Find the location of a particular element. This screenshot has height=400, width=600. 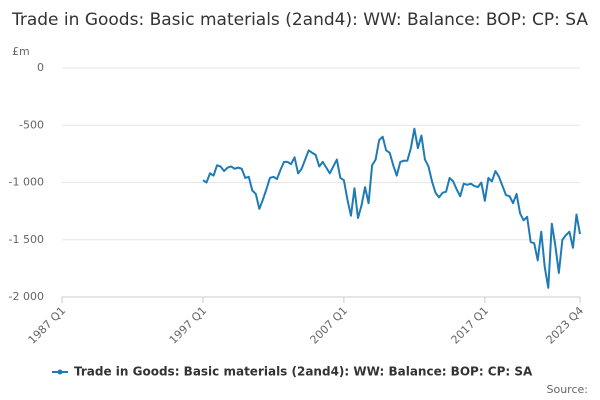

legend-marker is located at coordinates (60, 372).